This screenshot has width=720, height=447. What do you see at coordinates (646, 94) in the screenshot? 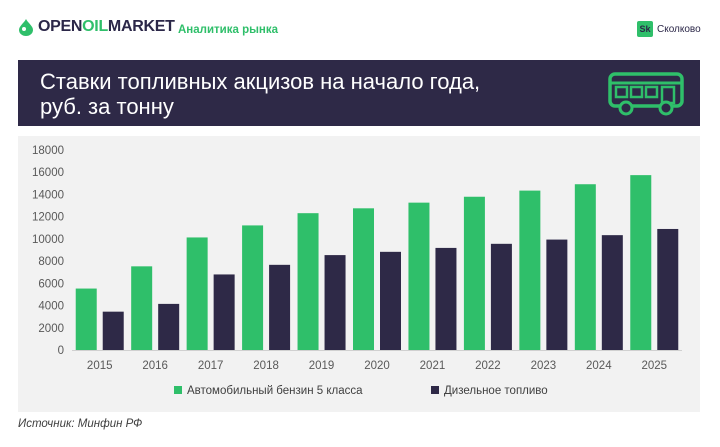
I see `bus-icon` at bounding box center [646, 94].